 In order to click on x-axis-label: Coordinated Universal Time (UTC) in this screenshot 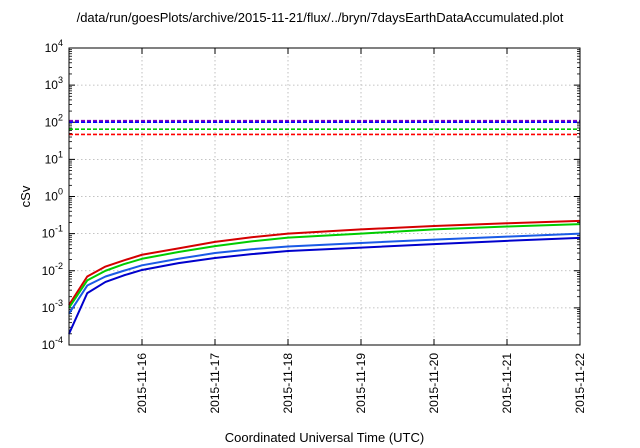, I will do `click(324, 437)`.